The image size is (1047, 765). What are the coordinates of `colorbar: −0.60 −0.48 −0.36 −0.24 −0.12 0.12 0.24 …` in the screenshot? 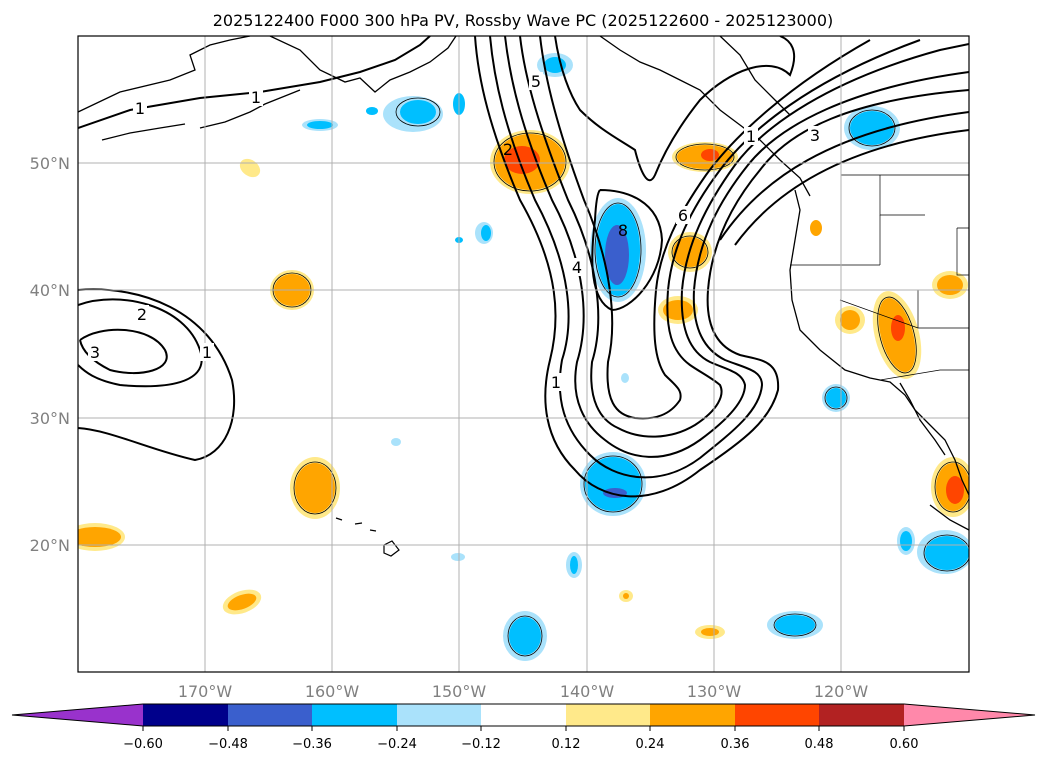 It's located at (523, 727).